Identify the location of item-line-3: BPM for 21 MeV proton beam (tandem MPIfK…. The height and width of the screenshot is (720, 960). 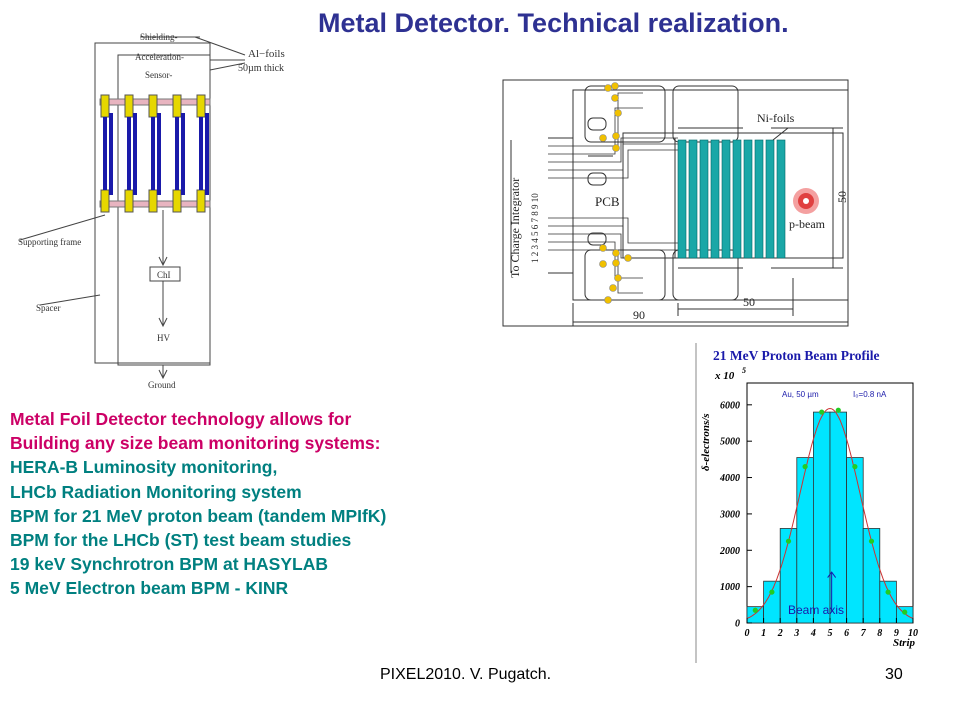
(198, 515).